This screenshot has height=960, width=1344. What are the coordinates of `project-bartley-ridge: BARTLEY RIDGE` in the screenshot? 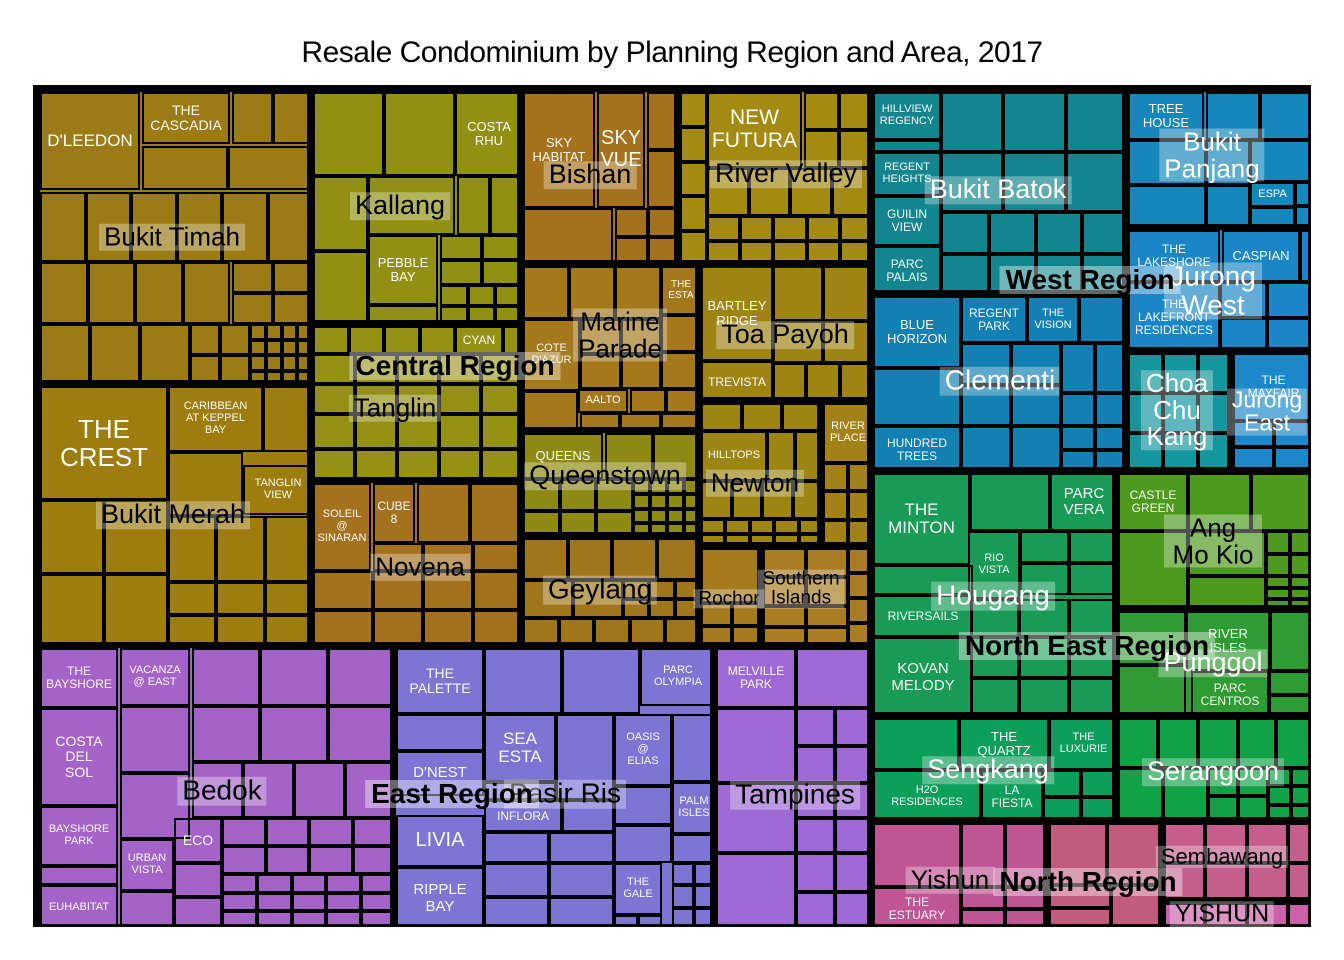 It's located at (737, 313).